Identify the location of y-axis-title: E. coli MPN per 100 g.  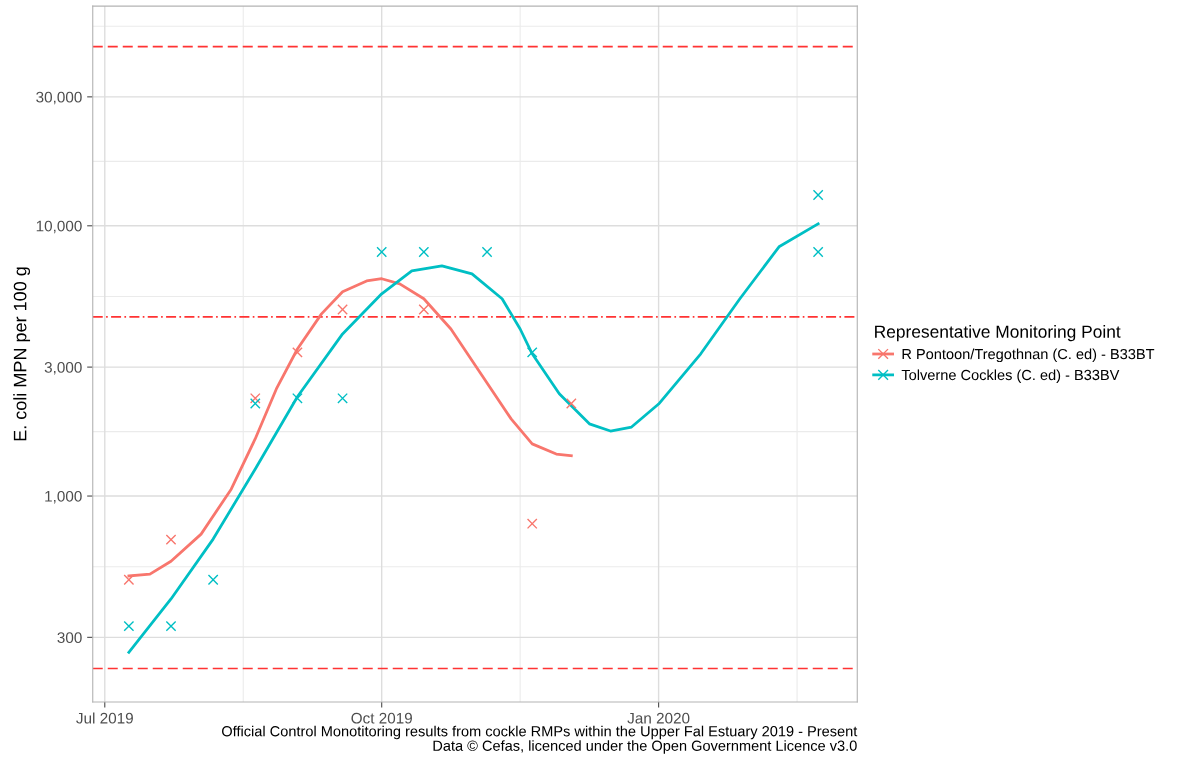
(22, 354).